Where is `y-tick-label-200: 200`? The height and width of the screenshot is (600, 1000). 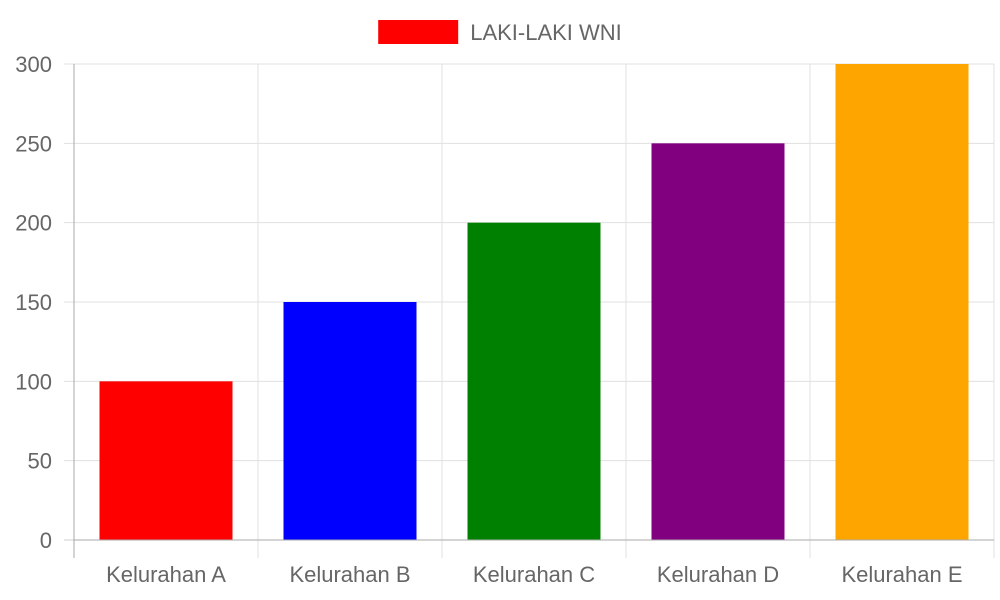
y-tick-label-200: 200 is located at coordinates (33, 223).